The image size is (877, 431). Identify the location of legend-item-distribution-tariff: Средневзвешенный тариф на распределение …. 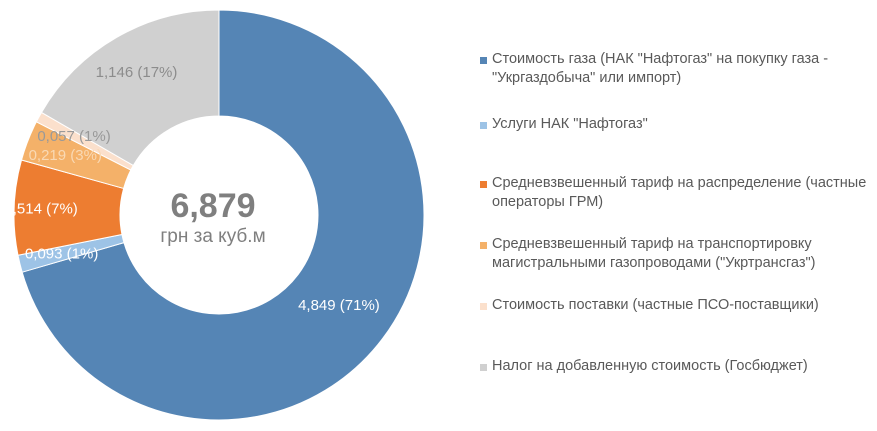
(675, 193).